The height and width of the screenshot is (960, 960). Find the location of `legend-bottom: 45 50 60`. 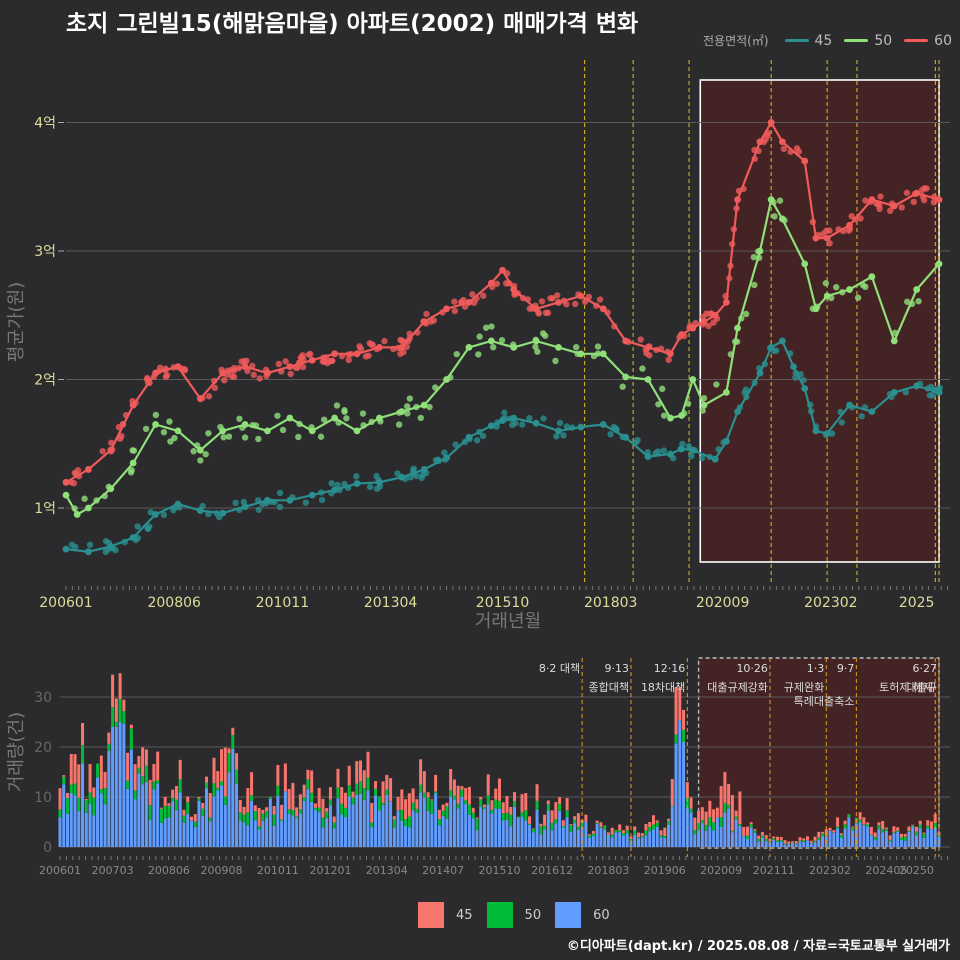

legend-bottom: 45 50 60 is located at coordinates (514, 915).